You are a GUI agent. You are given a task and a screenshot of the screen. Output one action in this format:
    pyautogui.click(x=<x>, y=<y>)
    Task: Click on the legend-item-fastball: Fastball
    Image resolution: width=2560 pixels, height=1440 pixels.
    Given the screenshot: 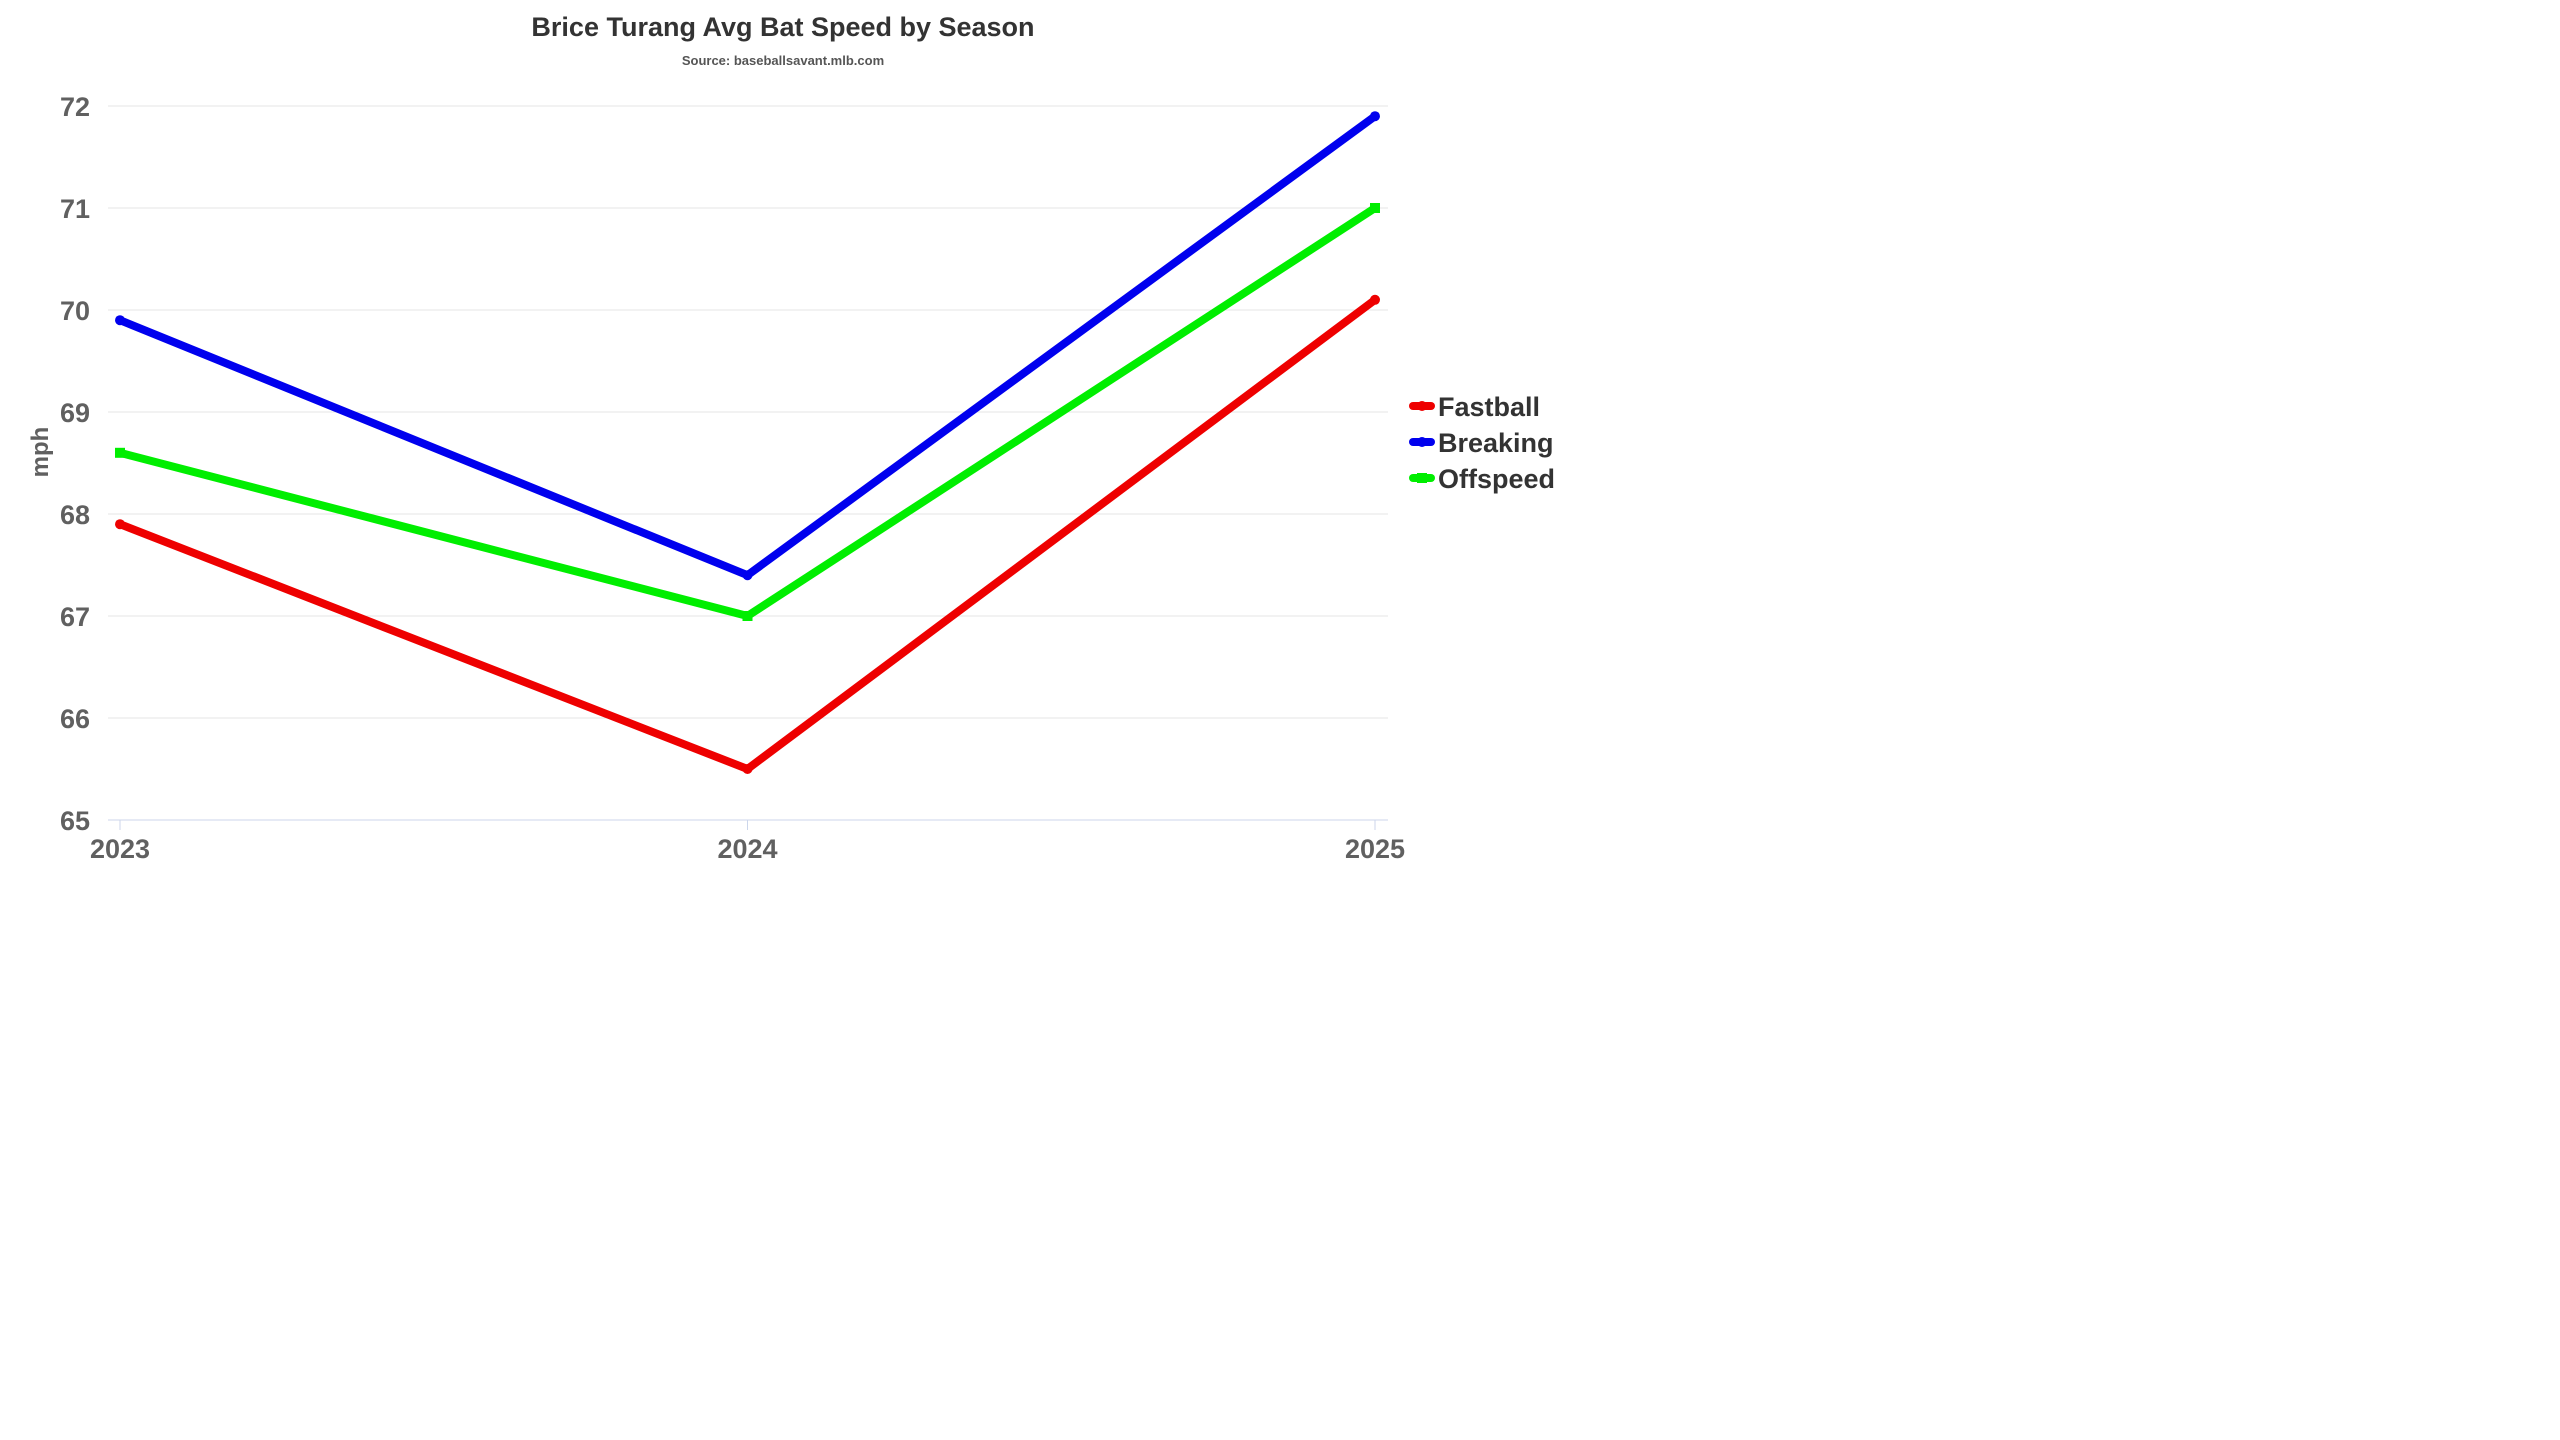 What is the action you would take?
    pyautogui.click(x=1474, y=407)
    